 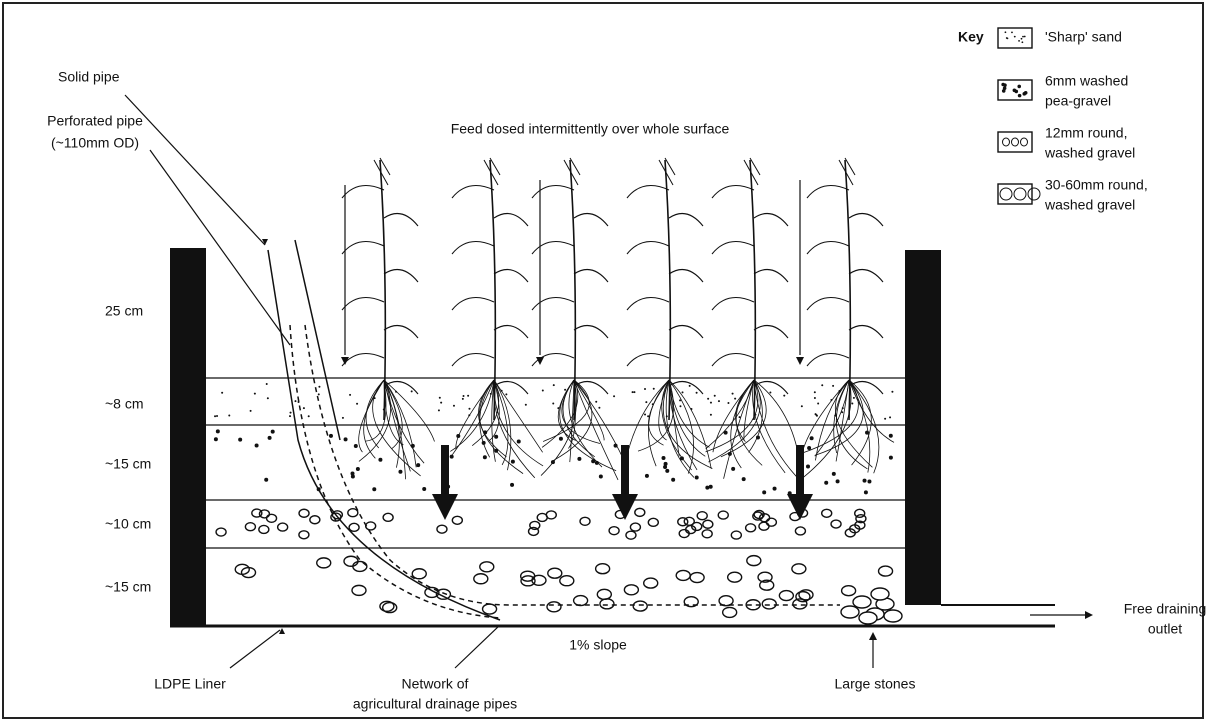 I want to click on depth-label: 25 cm, so click(x=124, y=311).